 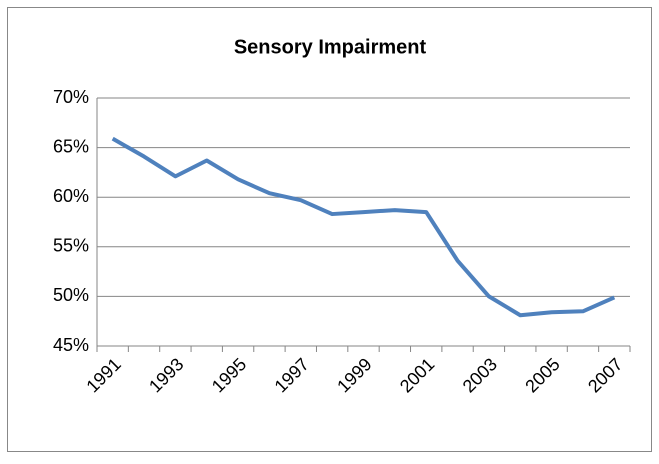 What do you see at coordinates (71, 146) in the screenshot?
I see `y-tick-label: 65%` at bounding box center [71, 146].